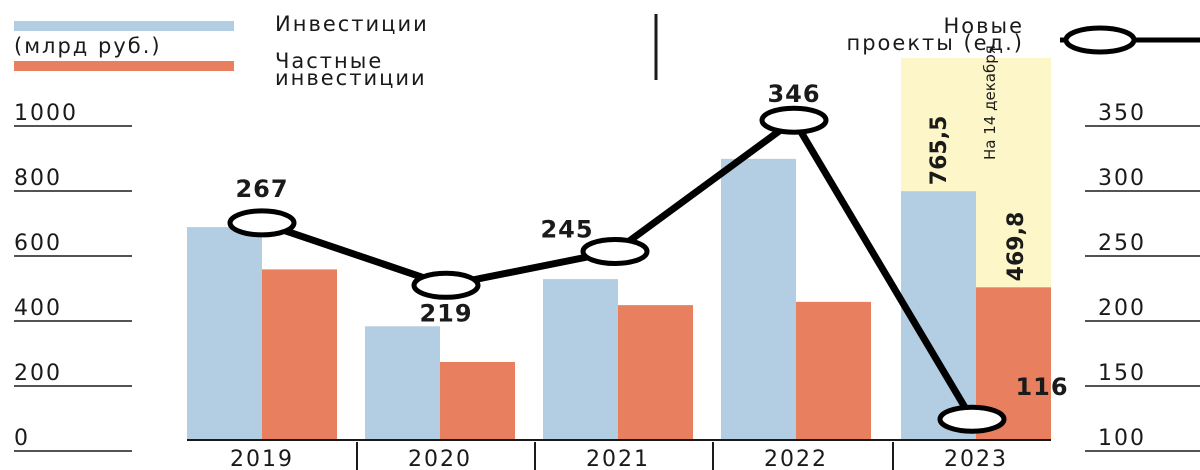  What do you see at coordinates (351, 78) in the screenshot?
I see `legend-label-private-line2: инвестиции` at bounding box center [351, 78].